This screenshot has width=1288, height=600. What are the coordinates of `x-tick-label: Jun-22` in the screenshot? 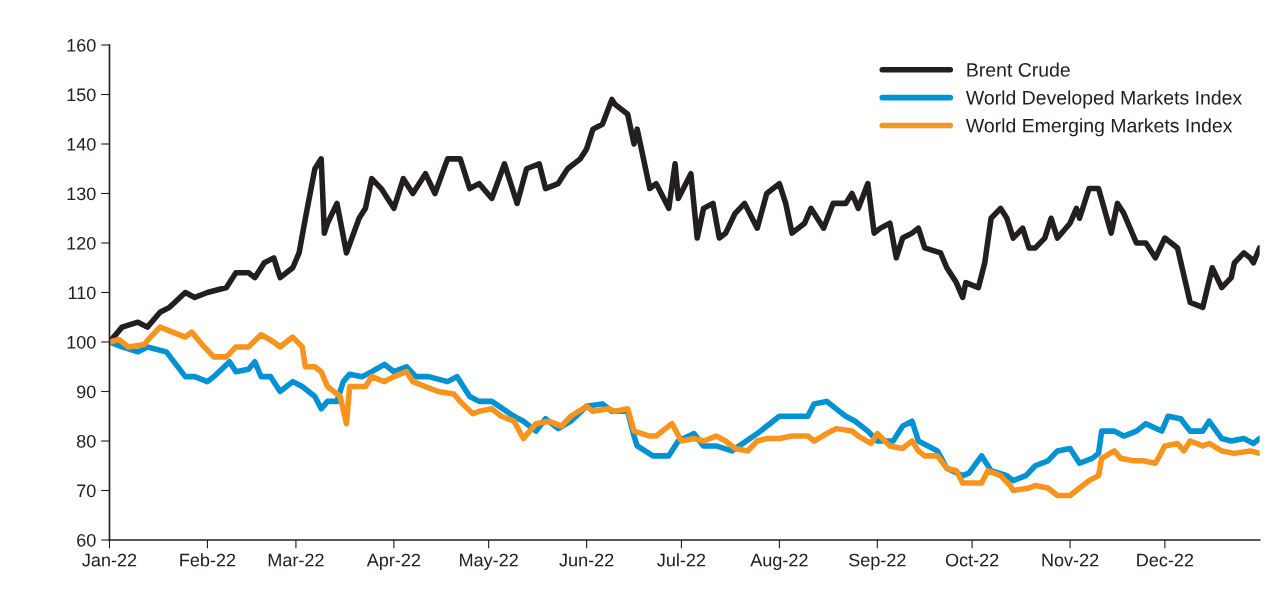 It's located at (586, 560).